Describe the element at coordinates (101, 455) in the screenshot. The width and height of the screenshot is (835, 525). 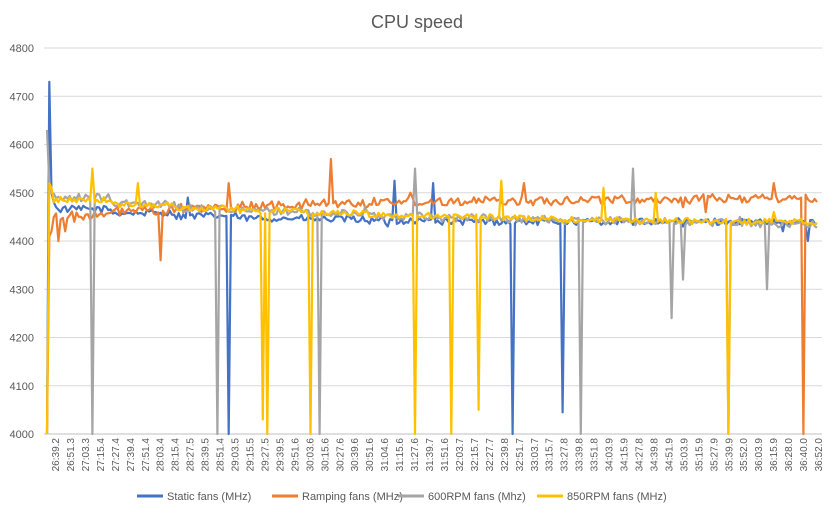
I see `x-tick-label: 27:15.4` at that location.